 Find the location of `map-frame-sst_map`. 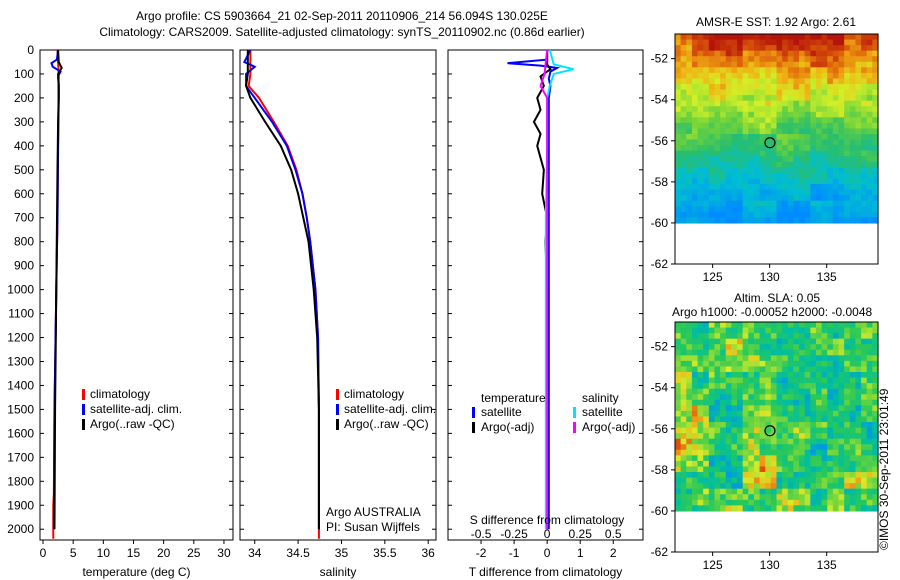

map-frame-sst_map is located at coordinates (776, 149).